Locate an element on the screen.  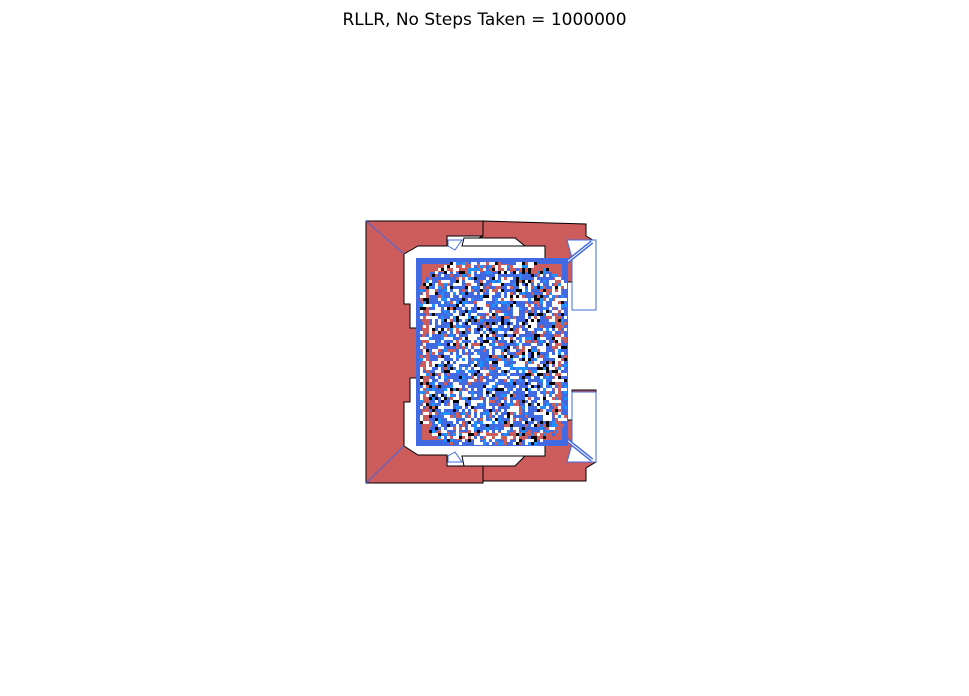
core-texture is located at coordinates (493, 353).